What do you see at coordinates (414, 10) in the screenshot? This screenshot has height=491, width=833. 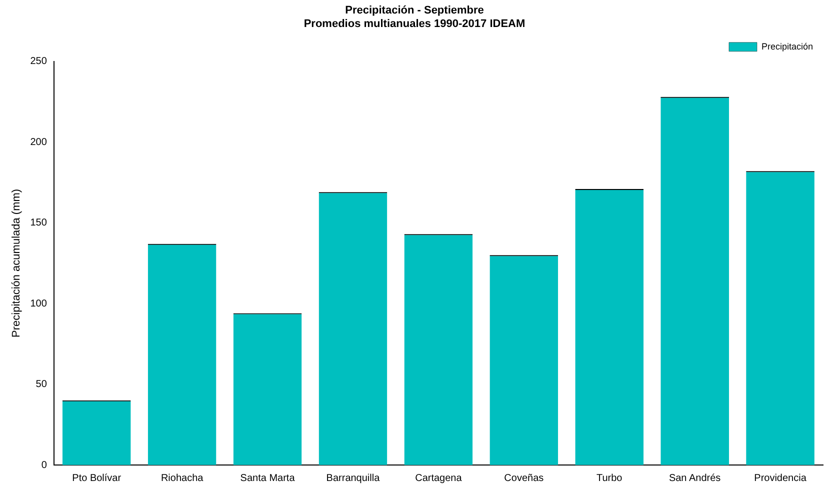 I see `chart-title: Precipitación - Septiembre` at bounding box center [414, 10].